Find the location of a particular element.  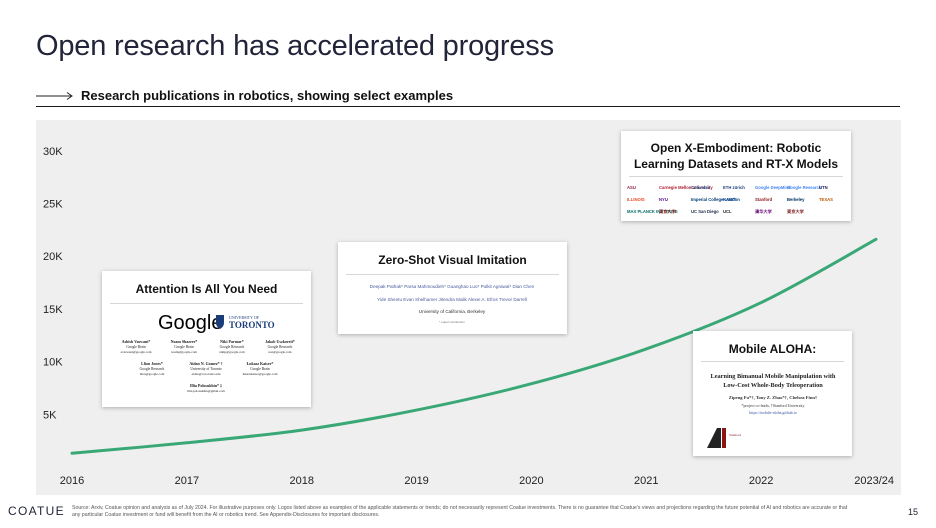

y-tick-label: 10K is located at coordinates (53, 363).